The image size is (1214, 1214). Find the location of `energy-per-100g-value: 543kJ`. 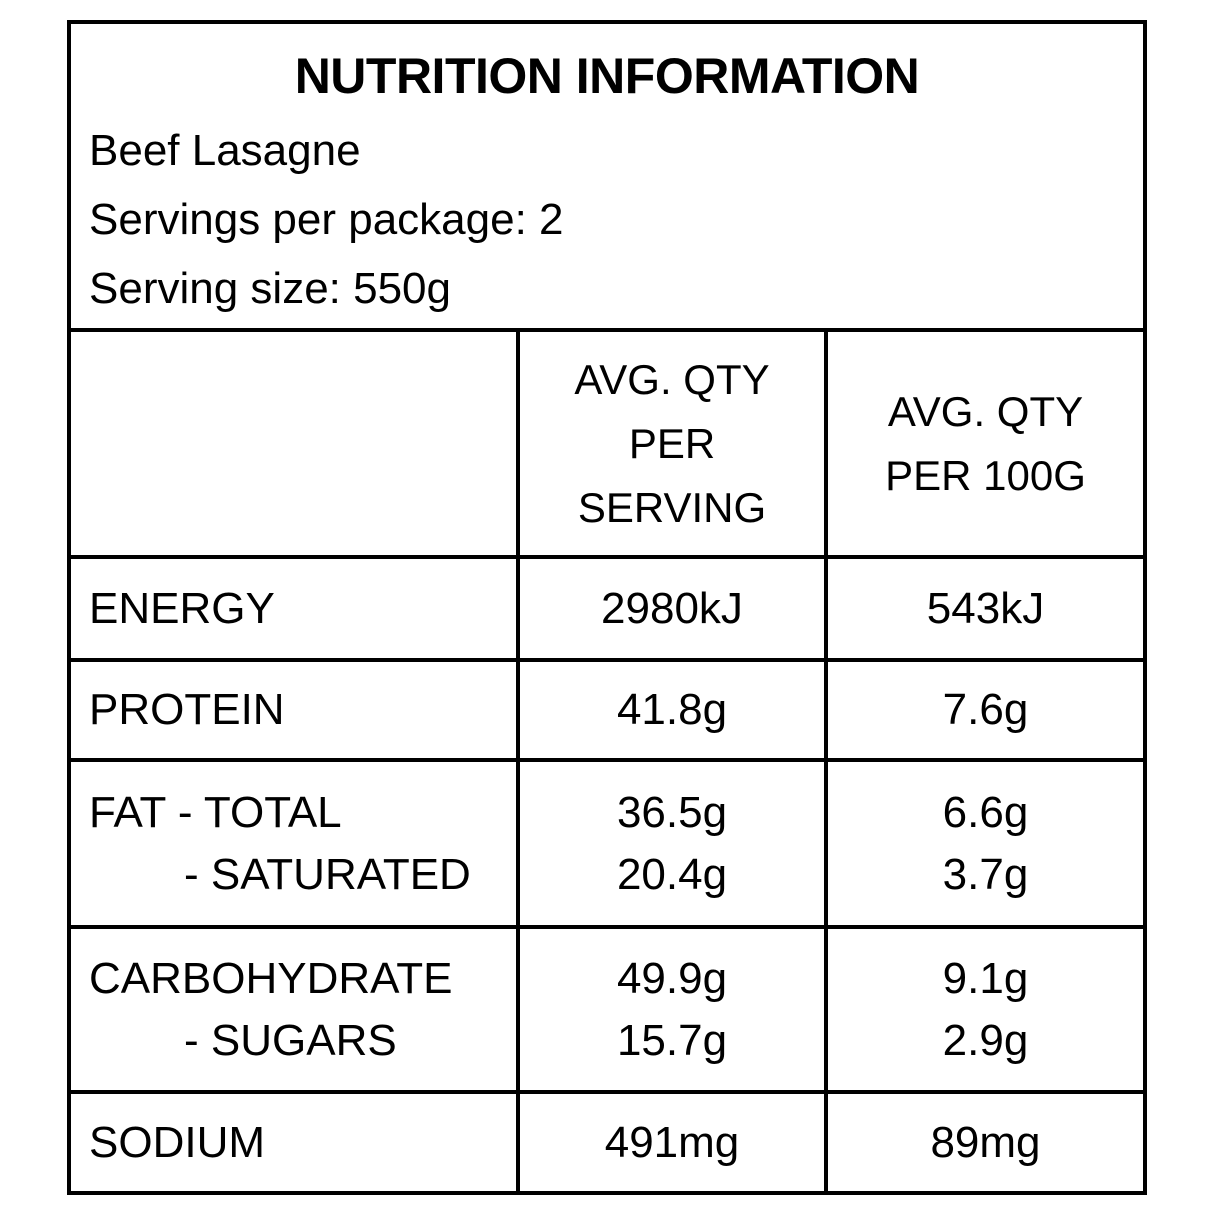

energy-per-100g-value: 543kJ is located at coordinates (985, 608).